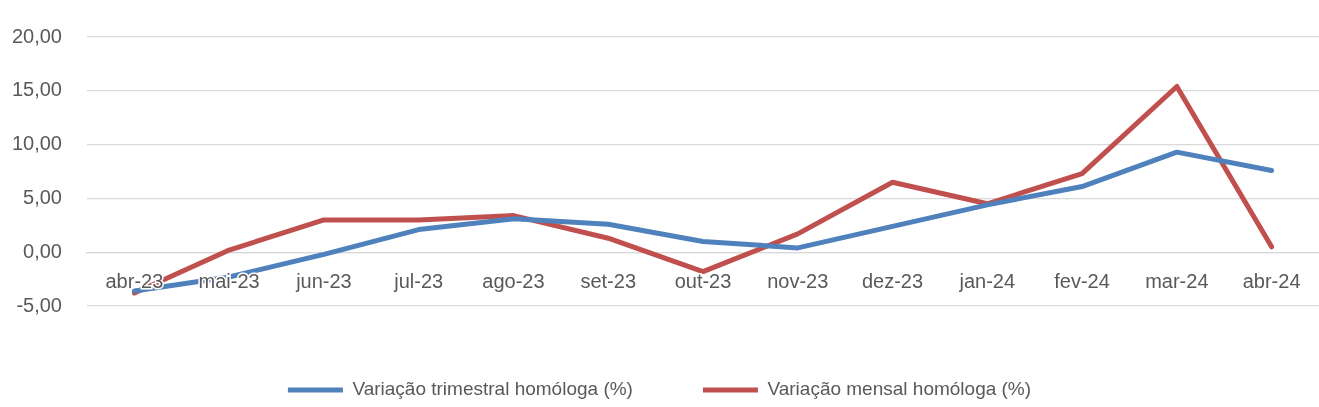 The height and width of the screenshot is (407, 1319). I want to click on legend-label: Variação mensal homóloga (%), so click(899, 389).